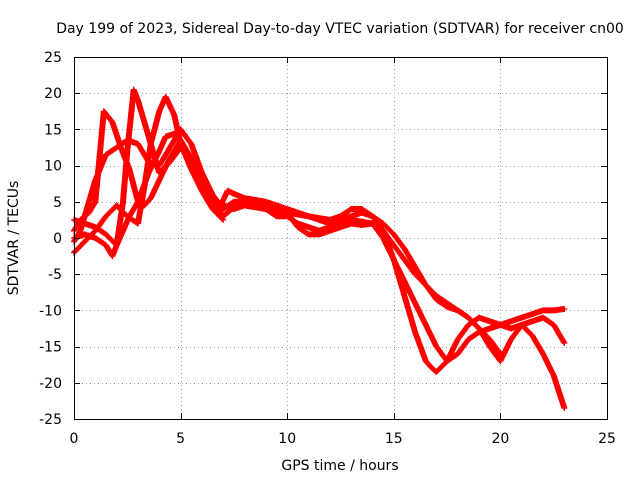  I want to click on y-tick-label: 20, so click(53, 94).